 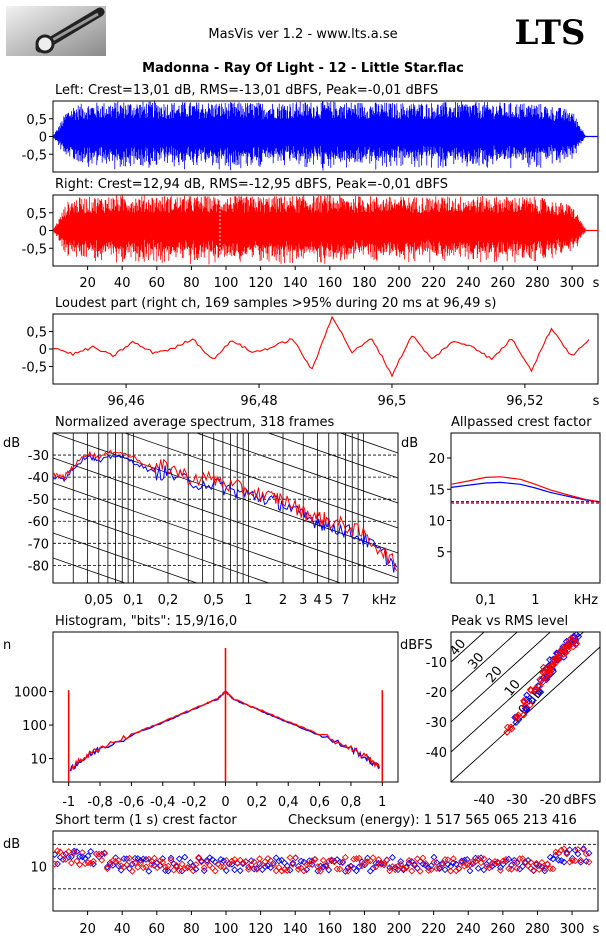 What do you see at coordinates (409, 443) in the screenshot?
I see `crest-y-unit: dB` at bounding box center [409, 443].